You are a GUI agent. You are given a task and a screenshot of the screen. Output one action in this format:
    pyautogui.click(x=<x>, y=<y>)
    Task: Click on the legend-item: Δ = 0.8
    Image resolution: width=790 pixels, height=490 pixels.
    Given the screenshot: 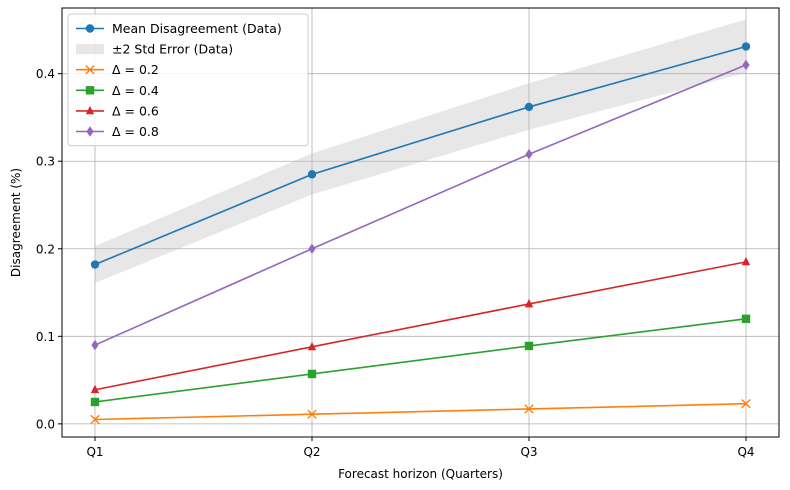 What is the action you would take?
    pyautogui.click(x=117, y=131)
    